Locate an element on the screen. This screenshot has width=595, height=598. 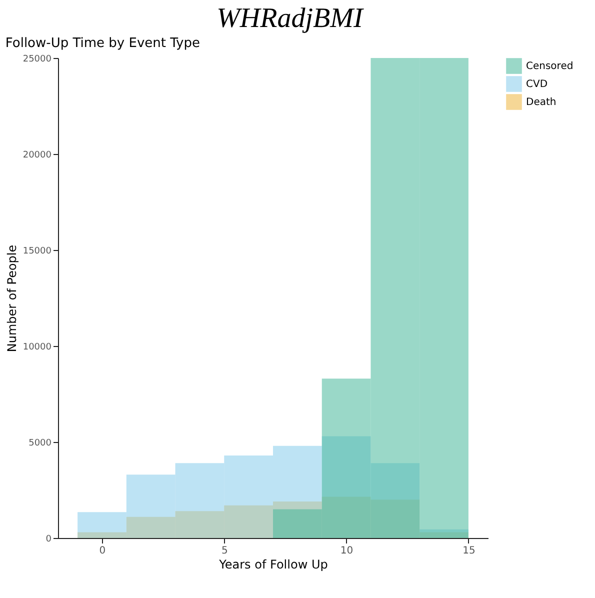
chart-title: WHRadjBMI is located at coordinates (290, 18).